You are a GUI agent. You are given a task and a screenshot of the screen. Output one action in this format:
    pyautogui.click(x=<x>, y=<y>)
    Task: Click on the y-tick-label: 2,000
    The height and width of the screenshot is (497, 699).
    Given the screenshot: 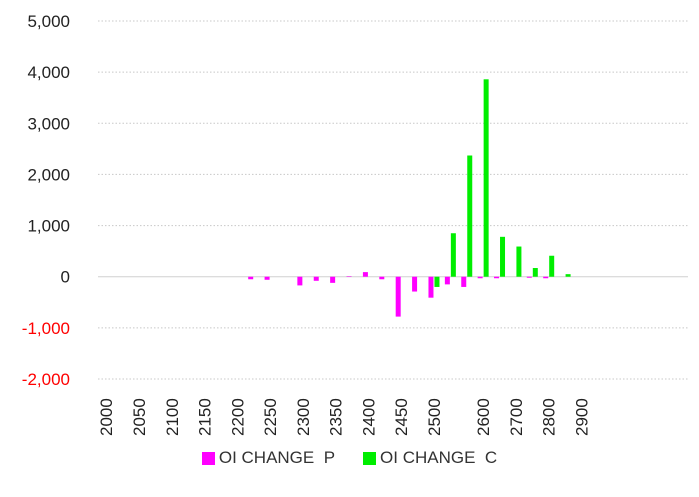 What is the action you would take?
    pyautogui.click(x=48, y=174)
    